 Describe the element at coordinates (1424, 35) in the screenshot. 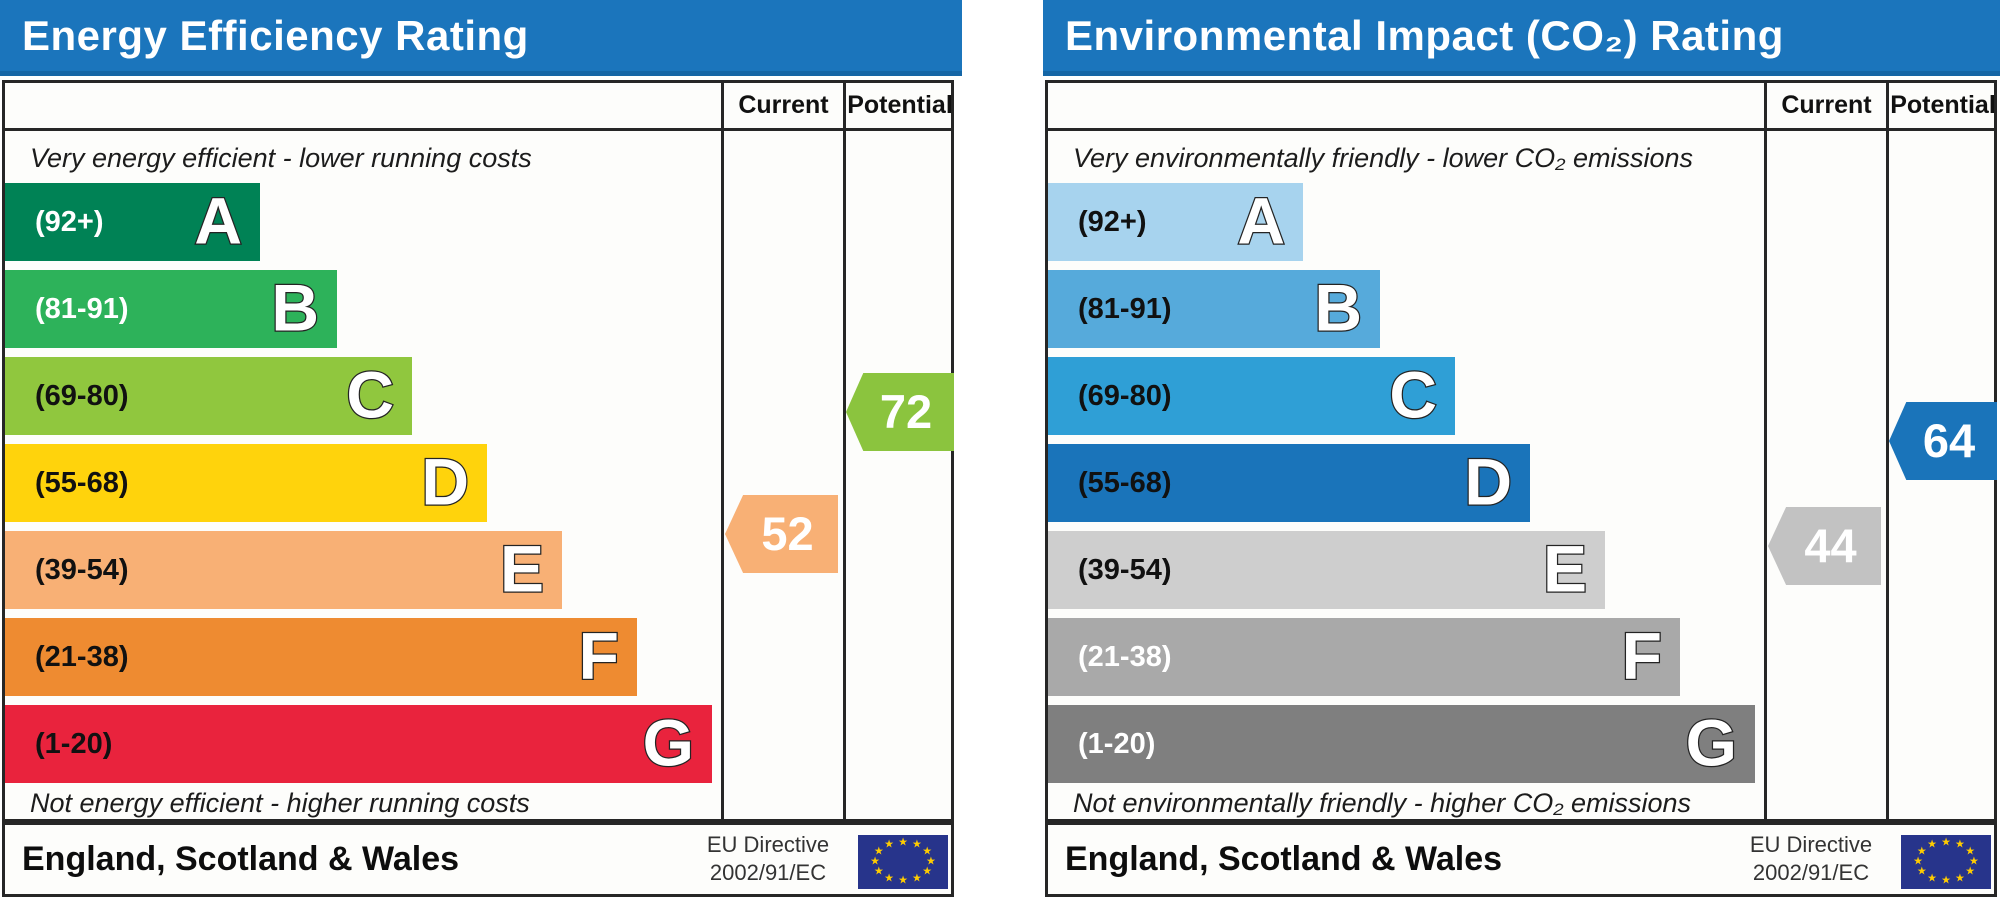

I see `panel-title: Environmental Impact (CO₂) Rating` at that location.